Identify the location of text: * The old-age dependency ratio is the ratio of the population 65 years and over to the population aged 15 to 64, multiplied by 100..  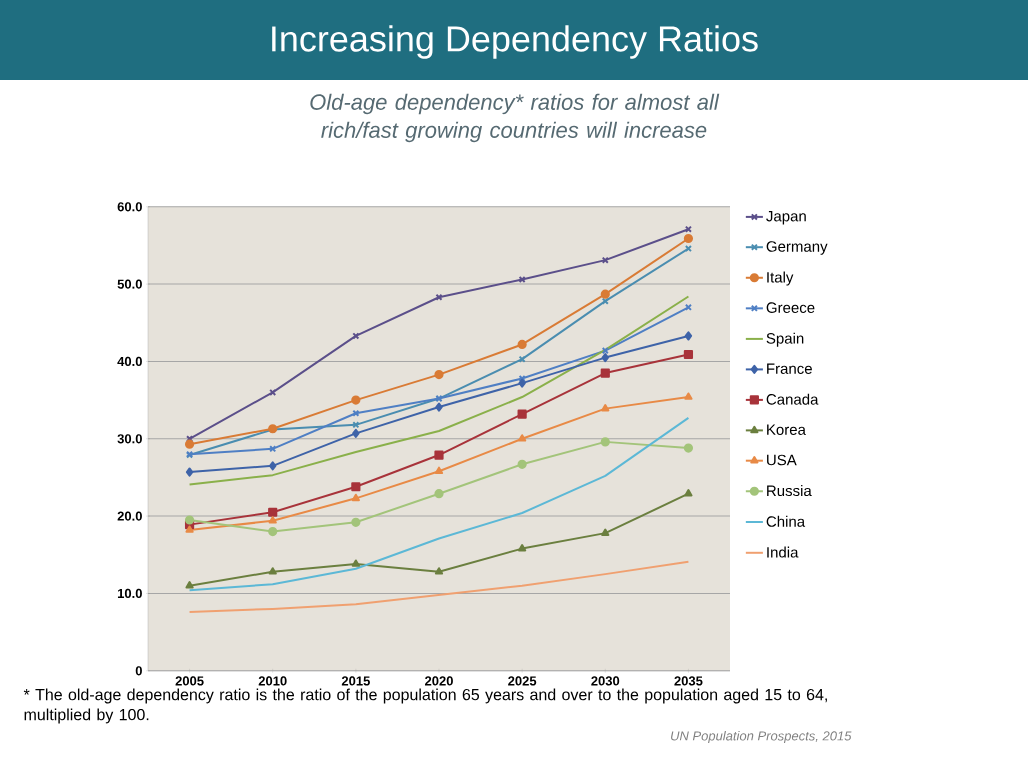
(425, 706).